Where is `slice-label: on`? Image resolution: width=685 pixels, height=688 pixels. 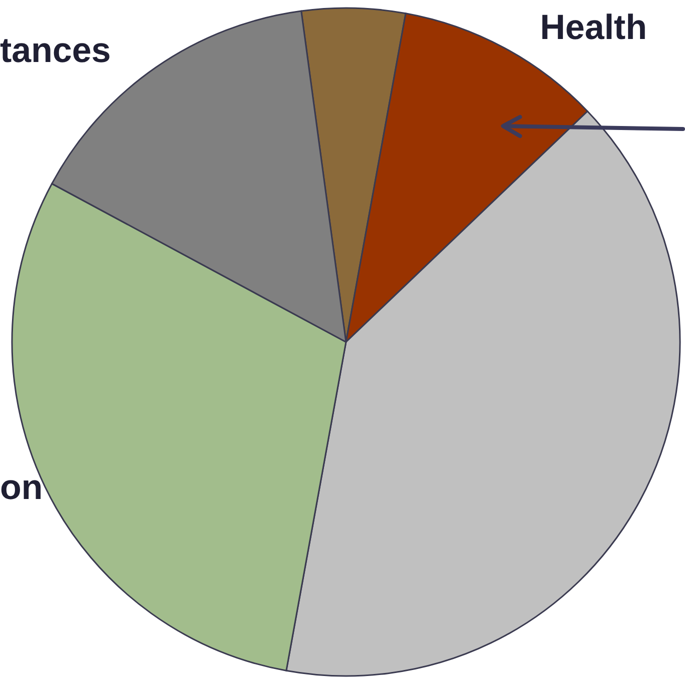
slice-label: on is located at coordinates (21, 487).